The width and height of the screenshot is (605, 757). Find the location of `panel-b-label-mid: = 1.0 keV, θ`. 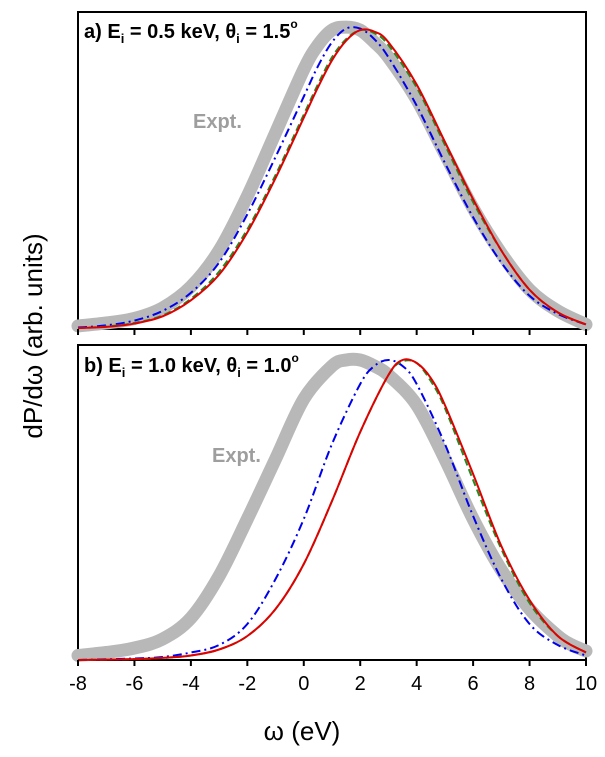

panel-b-label-mid: = 1.0 keV, θ is located at coordinates (181, 366).